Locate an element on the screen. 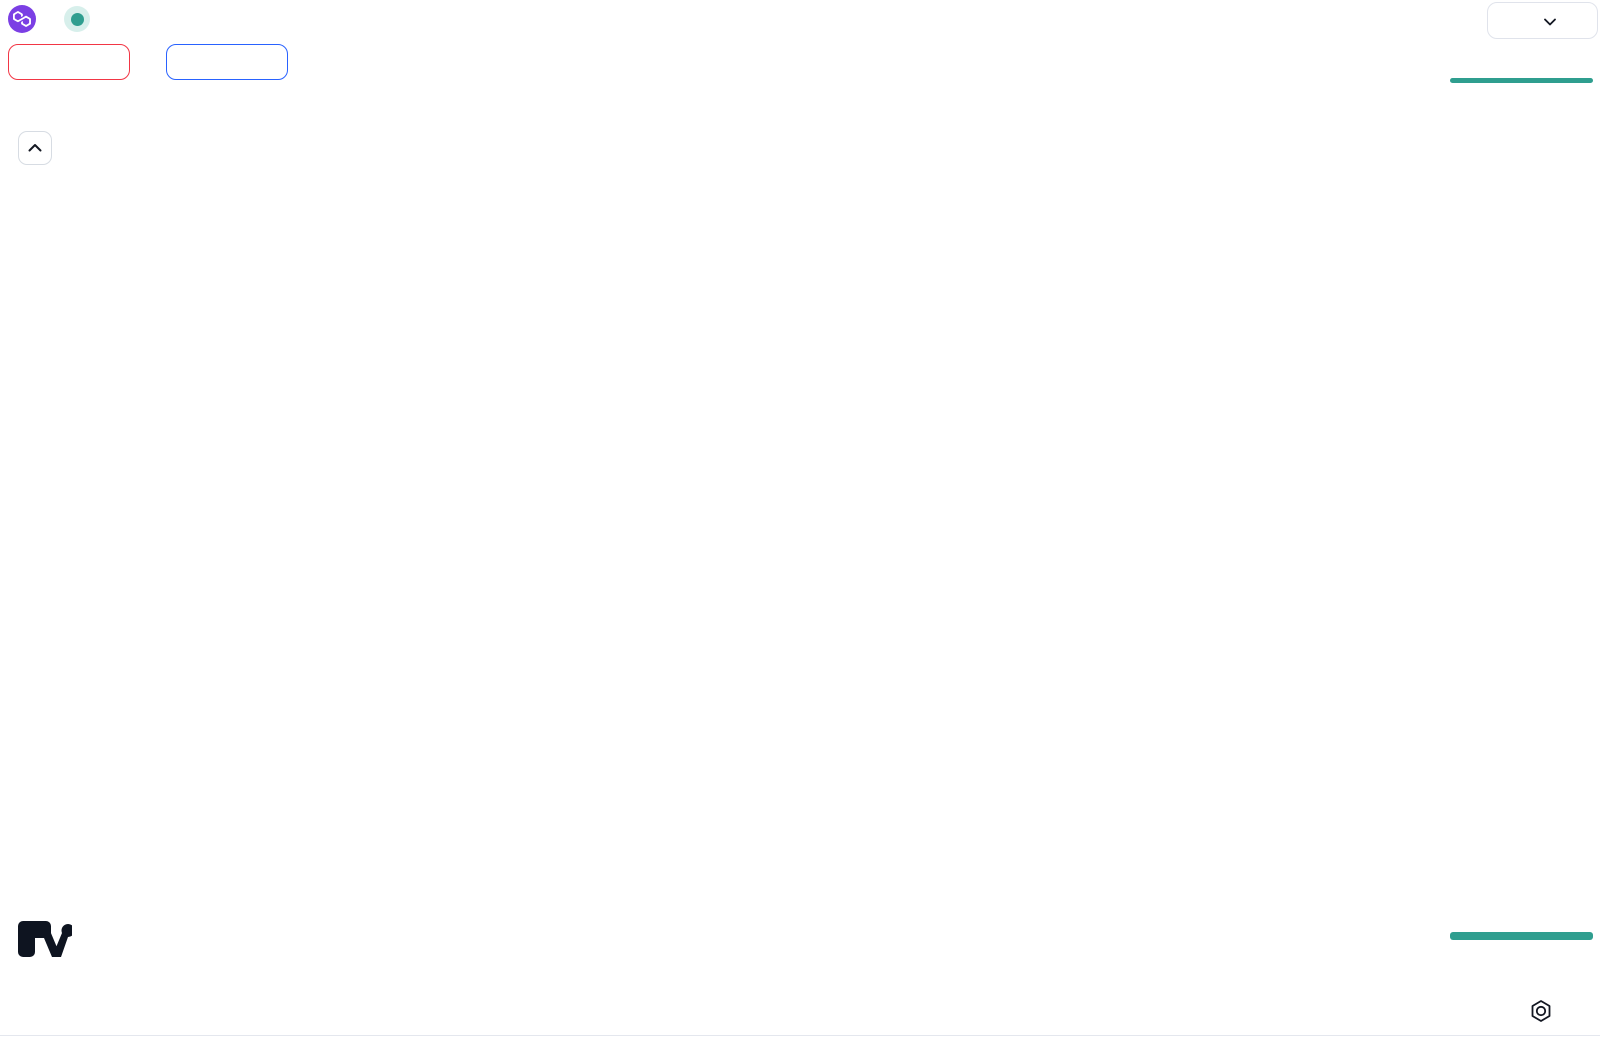 Image resolution: width=1600 pixels, height=1043 pixels. tradingview-logo-icon is located at coordinates (43, 941).